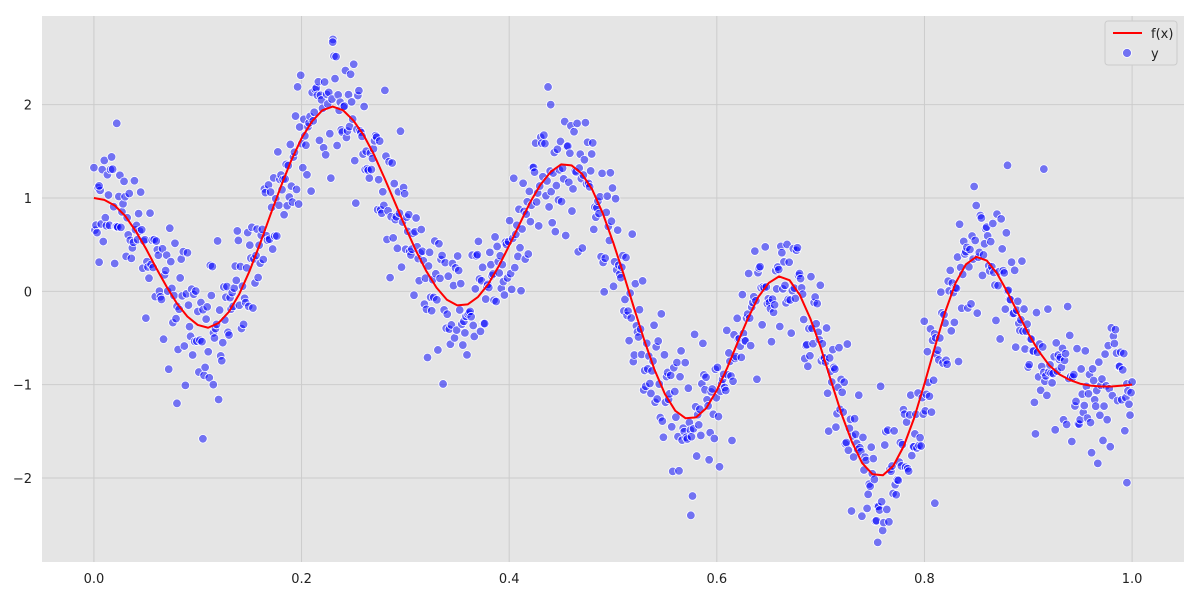 The width and height of the screenshot is (1200, 600). What do you see at coordinates (28, 199) in the screenshot?
I see `y-tick-label: 1` at bounding box center [28, 199].